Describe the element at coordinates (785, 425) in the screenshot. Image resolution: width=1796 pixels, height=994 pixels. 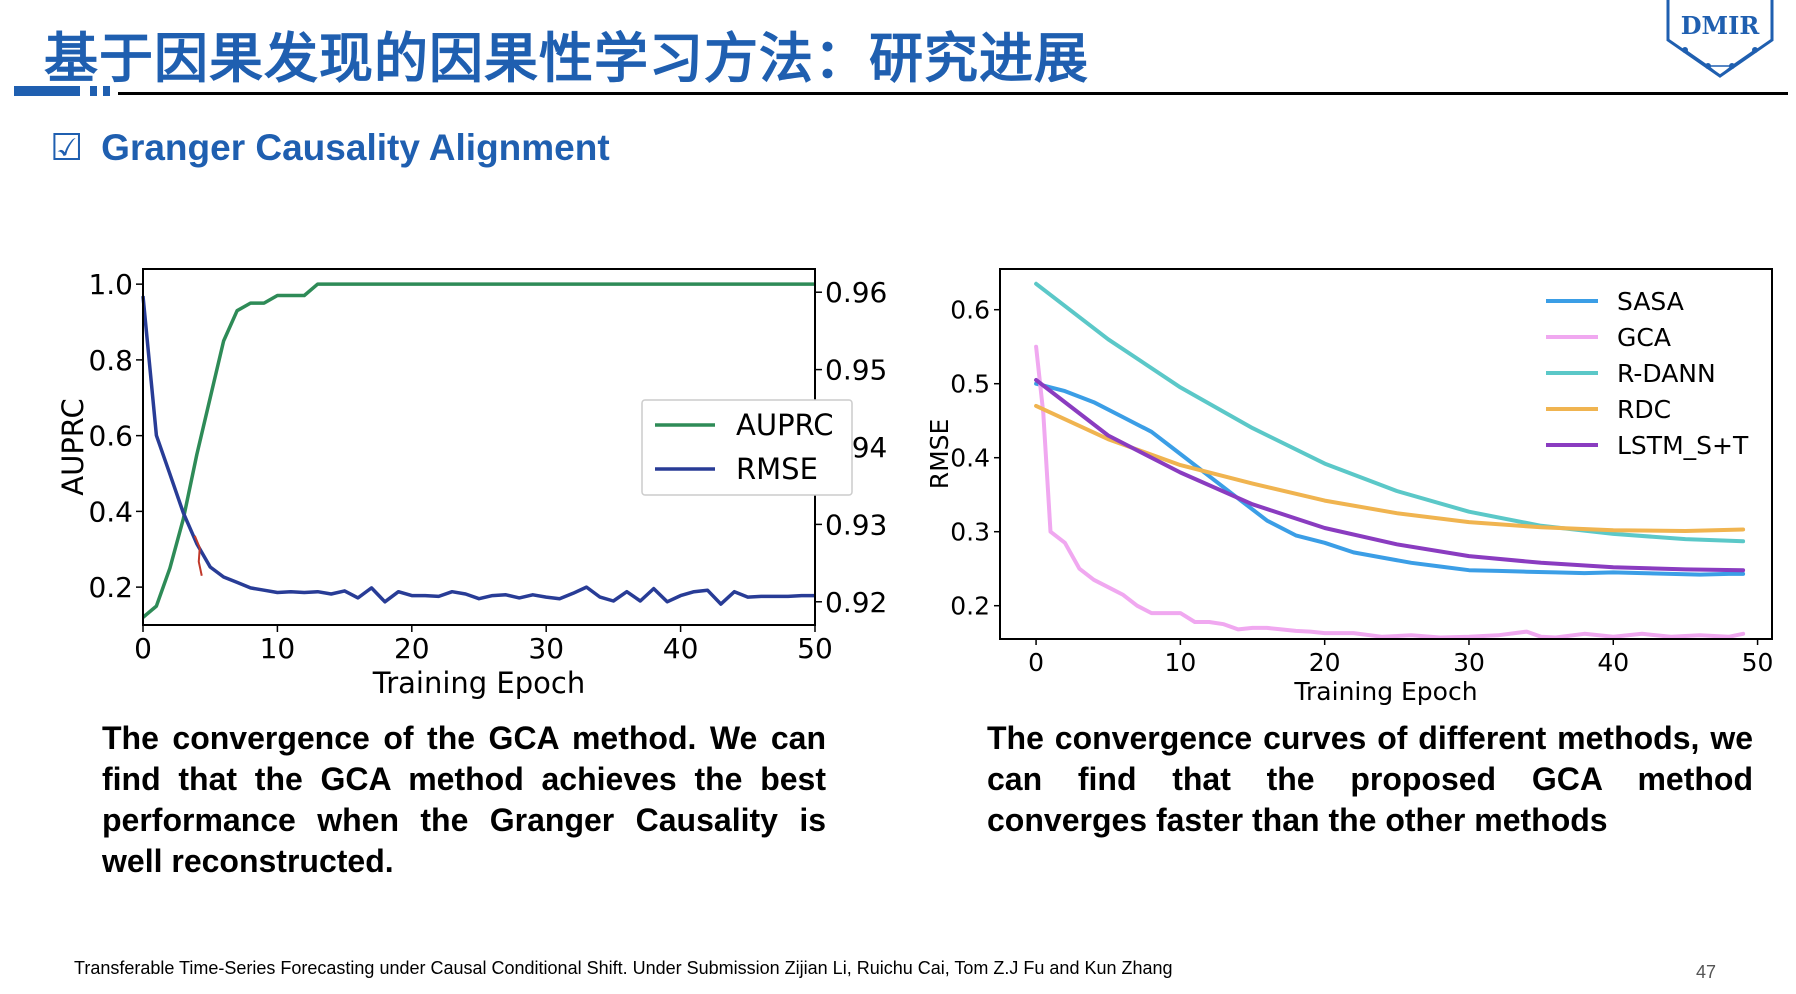
I see `legend-label: AUPRC` at that location.